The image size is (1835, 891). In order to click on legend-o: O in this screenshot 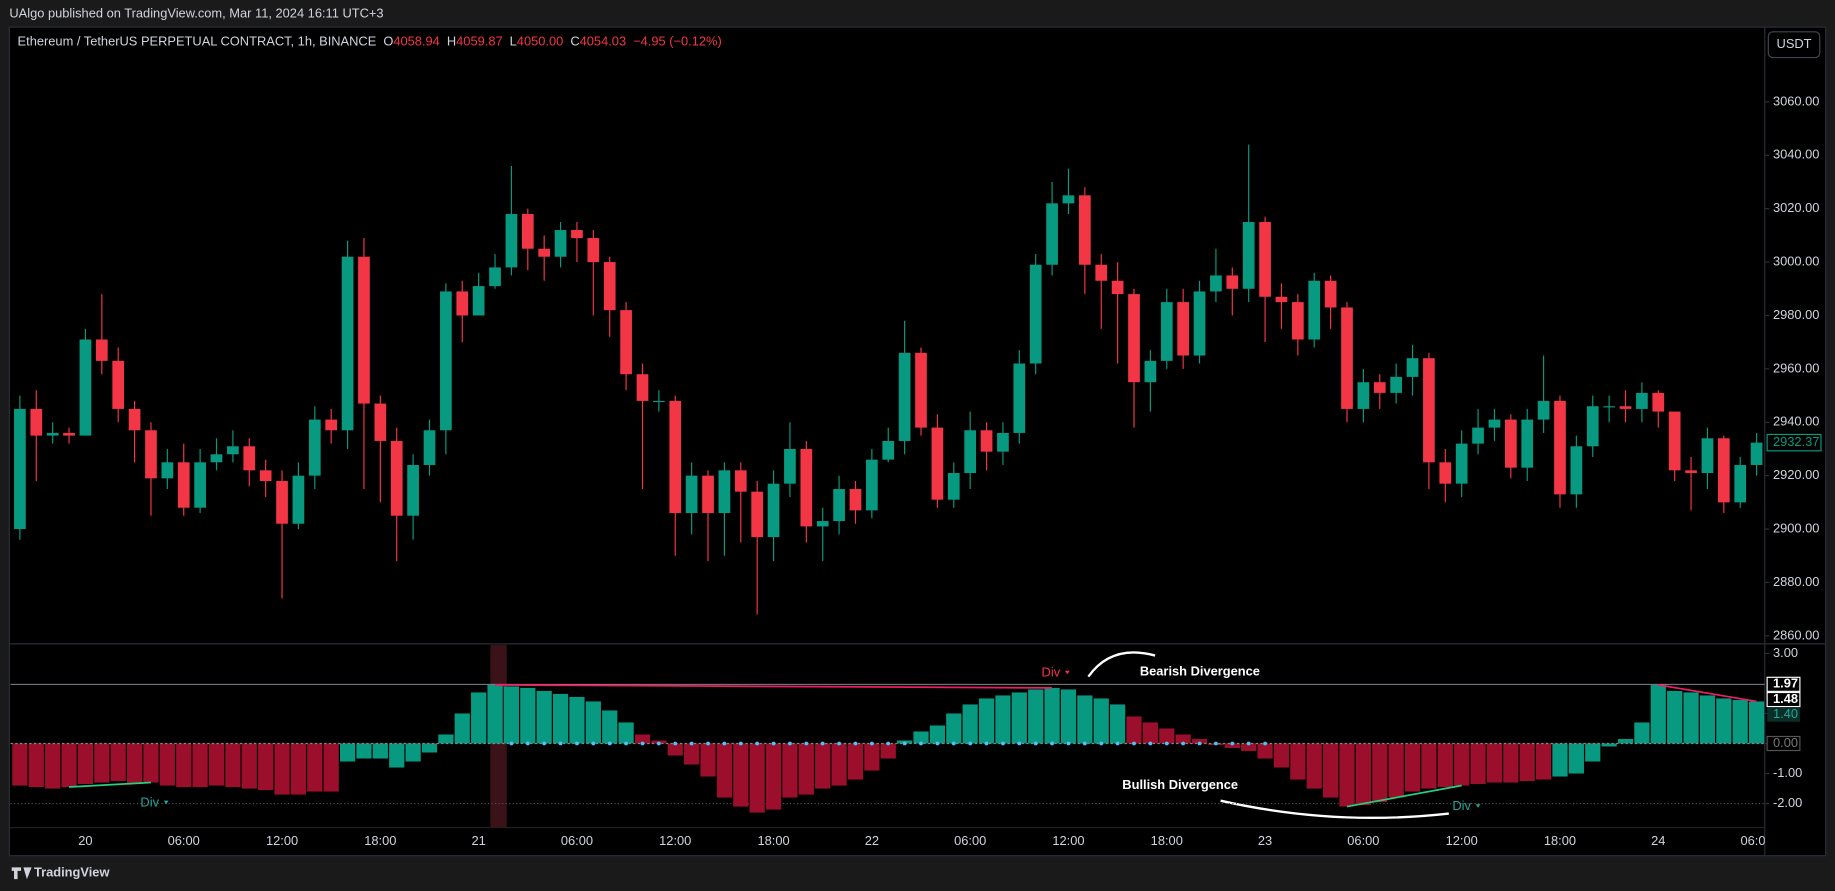, I will do `click(388, 41)`.